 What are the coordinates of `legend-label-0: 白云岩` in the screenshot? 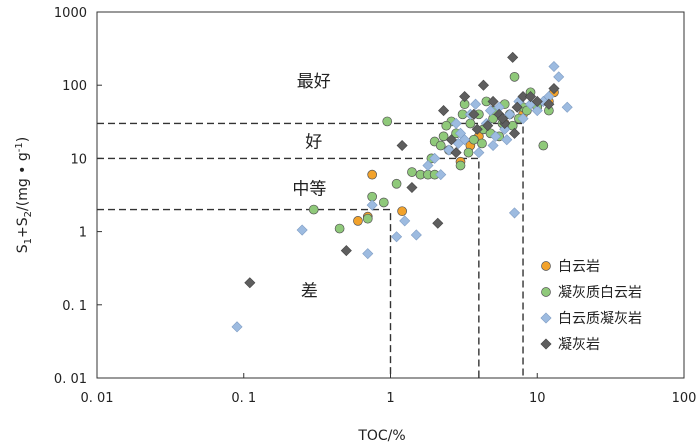 It's located at (579, 267).